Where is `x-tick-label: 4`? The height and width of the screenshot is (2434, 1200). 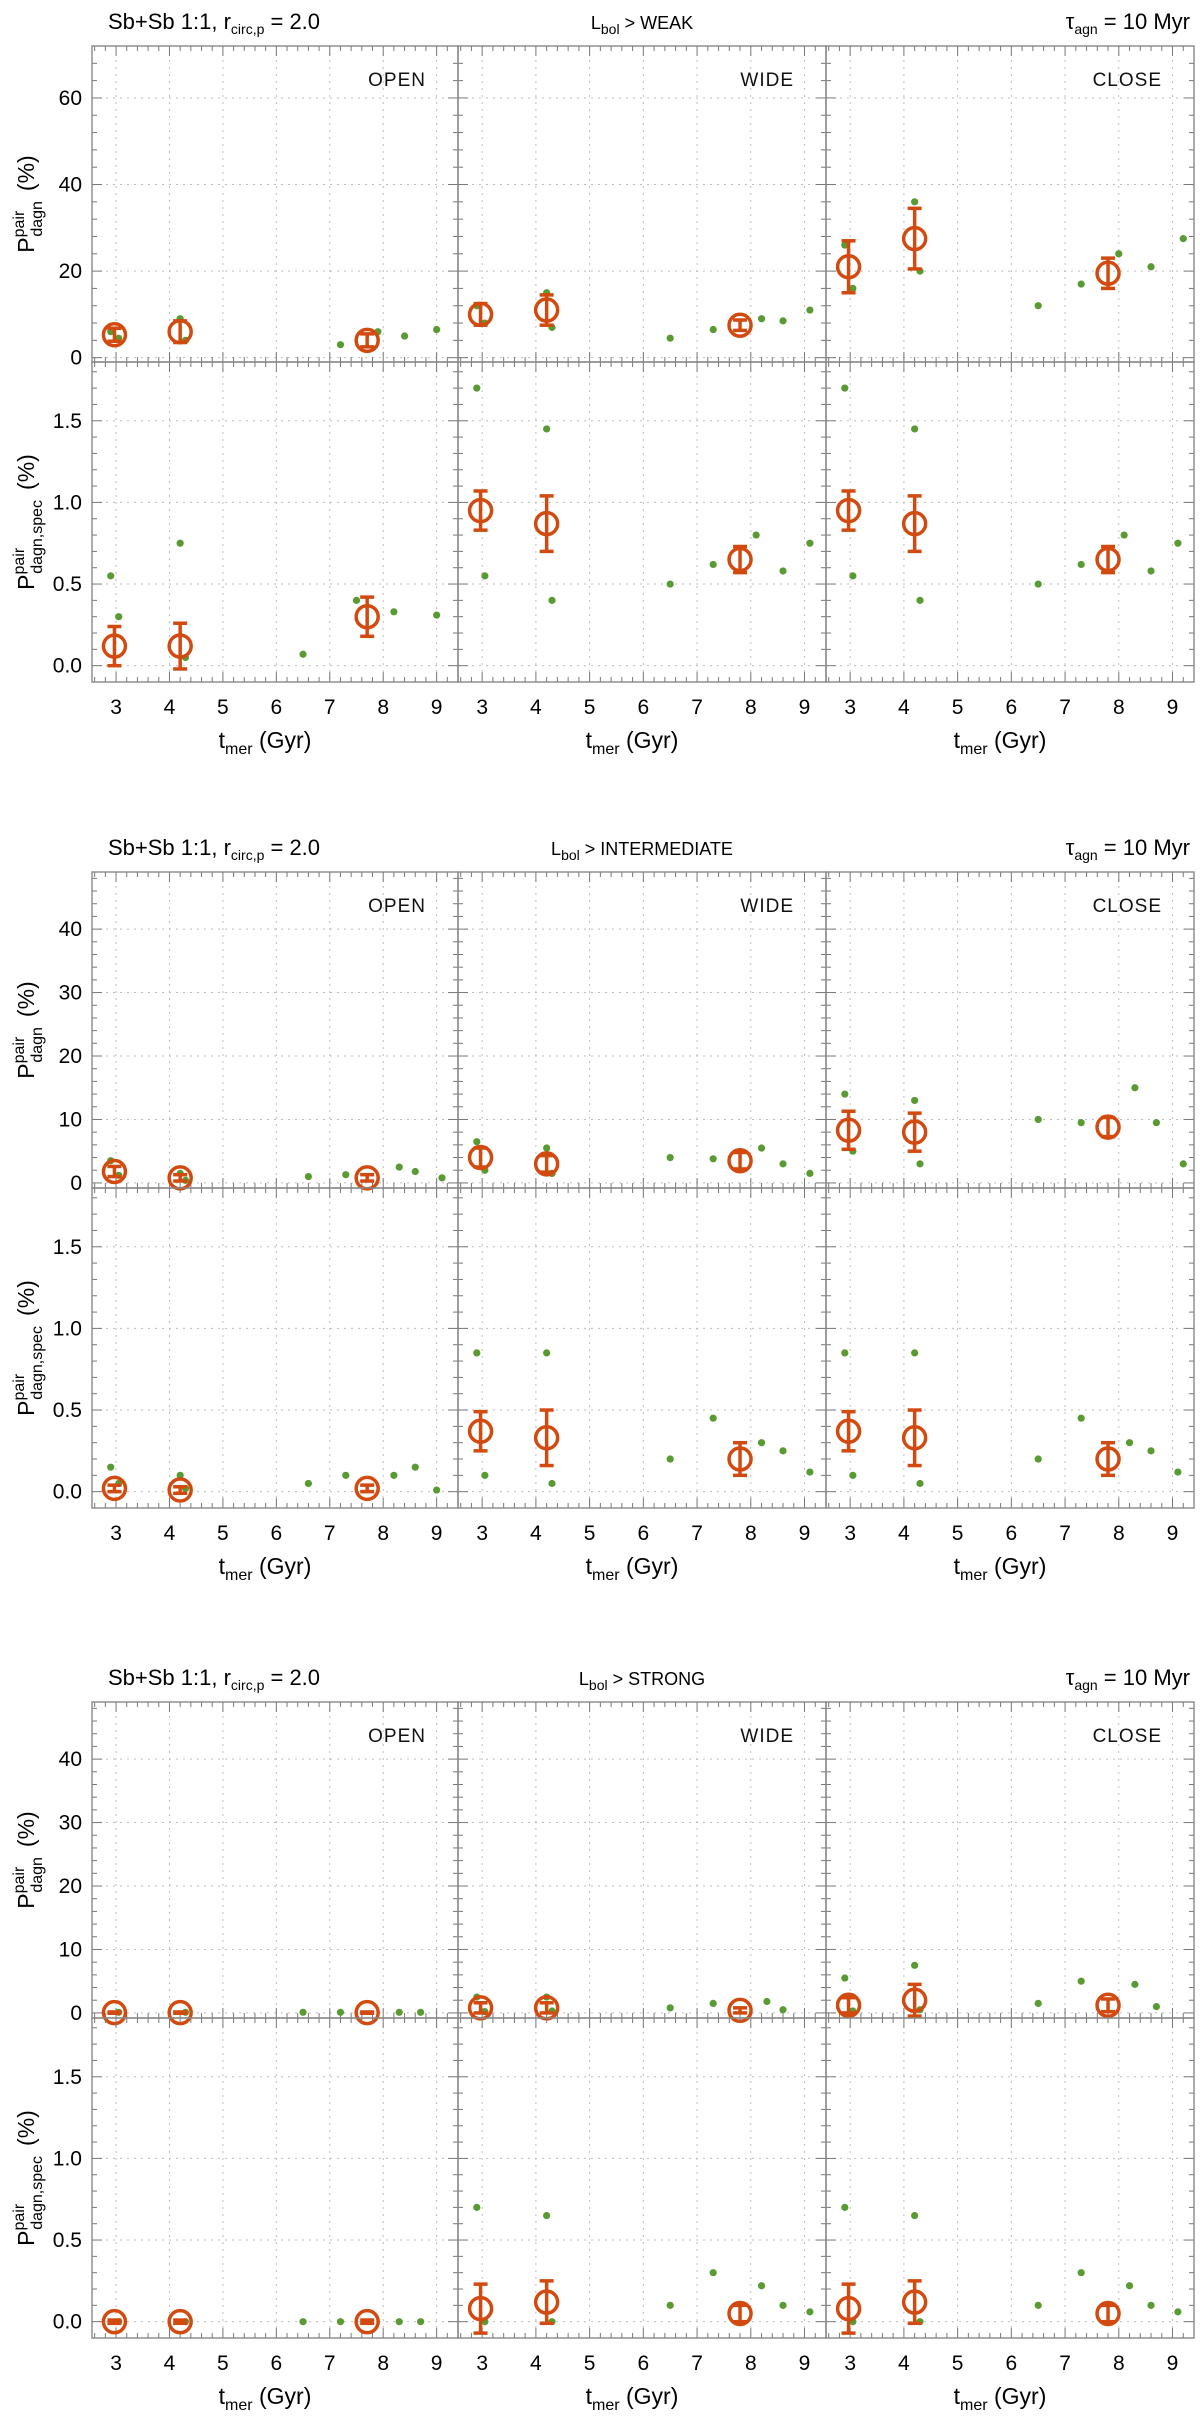 x-tick-label: 4 is located at coordinates (904, 1533).